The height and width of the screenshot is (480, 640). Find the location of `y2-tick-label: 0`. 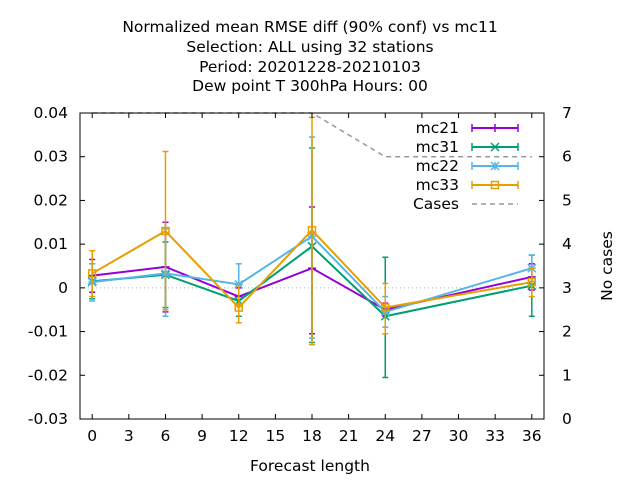

y2-tick-label: 0 is located at coordinates (567, 419).